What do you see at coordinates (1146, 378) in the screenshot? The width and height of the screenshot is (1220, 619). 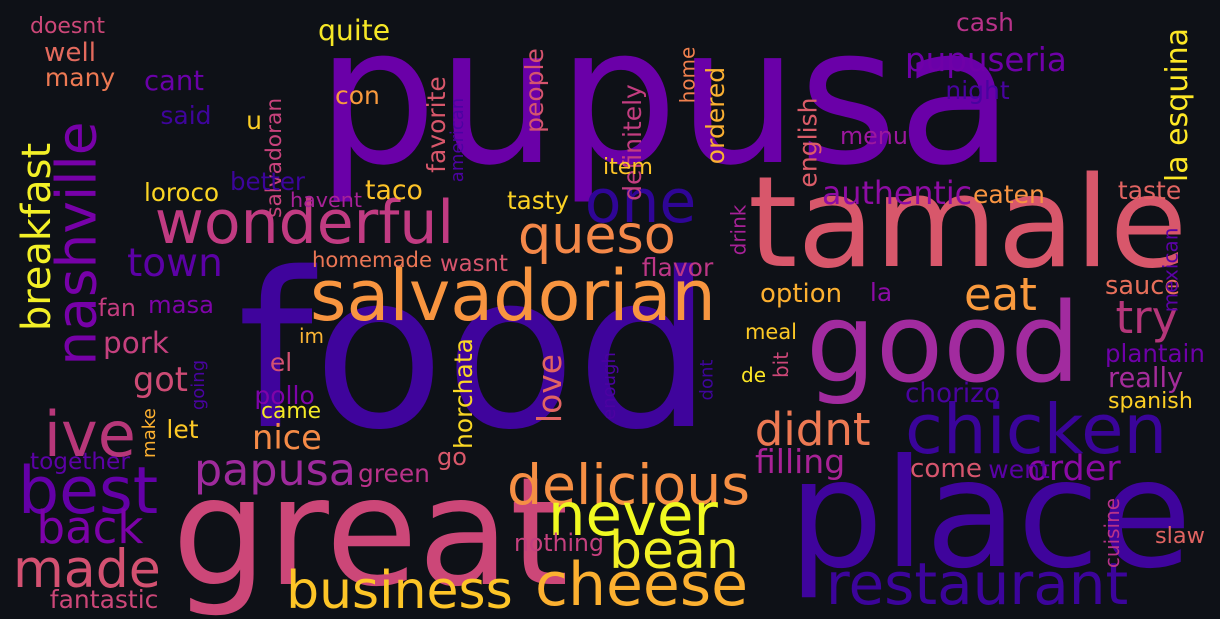 I see `word-really: really` at bounding box center [1146, 378].